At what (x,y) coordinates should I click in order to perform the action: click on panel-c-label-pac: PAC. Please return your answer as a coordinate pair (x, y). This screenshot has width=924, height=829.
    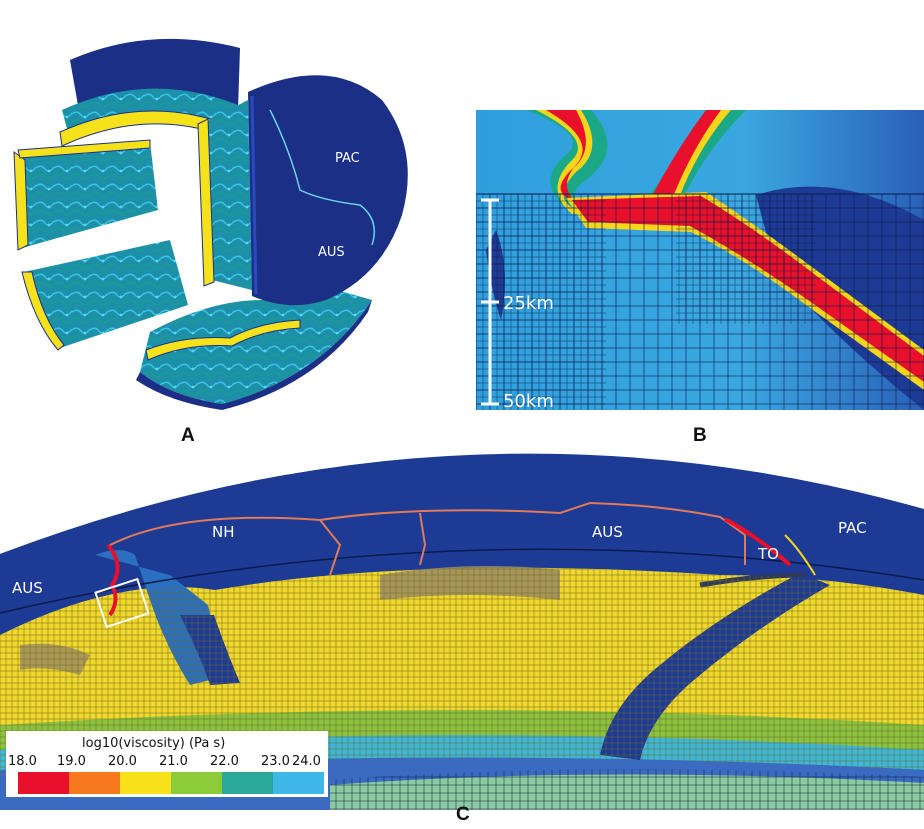
    Looking at the image, I should click on (852, 528).